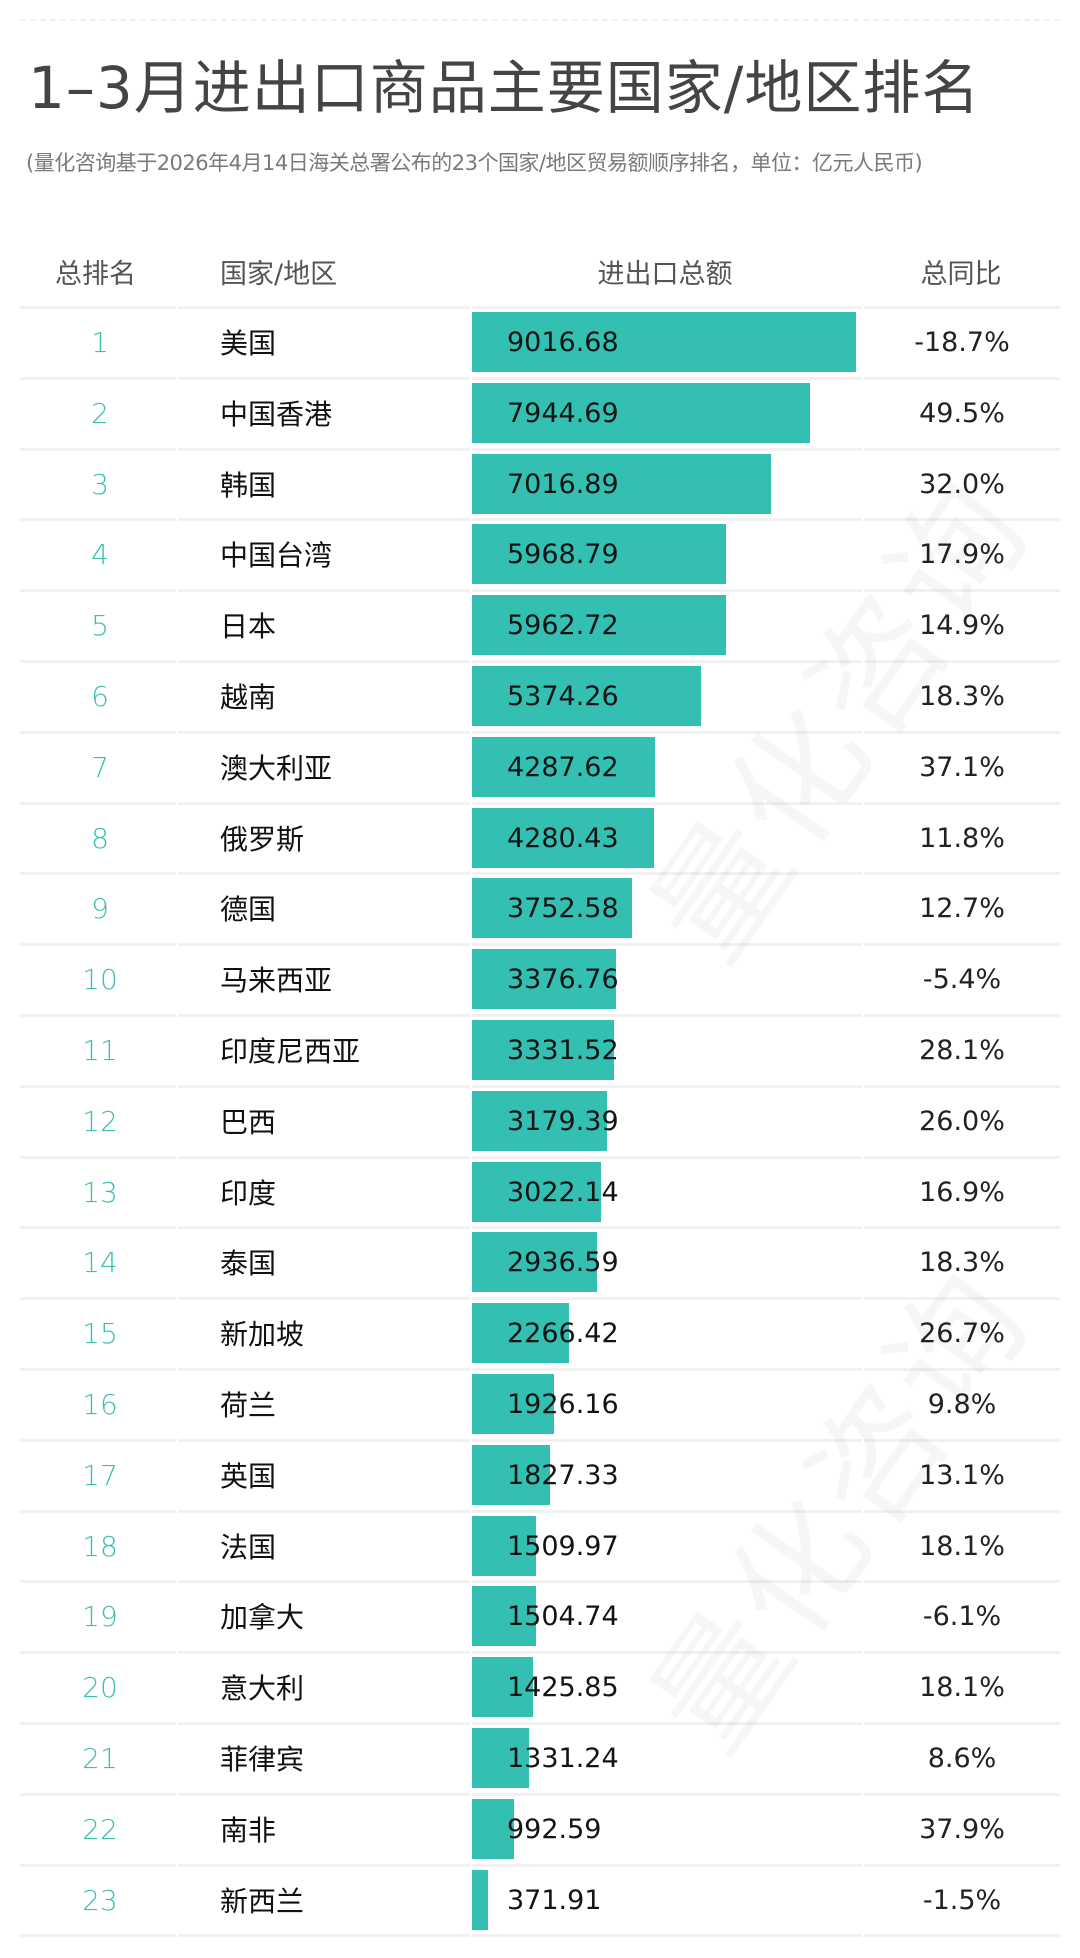 Image resolution: width=1080 pixels, height=1958 pixels. Describe the element at coordinates (554, 1900) in the screenshot. I see `amount-cell: 371.91` at that location.